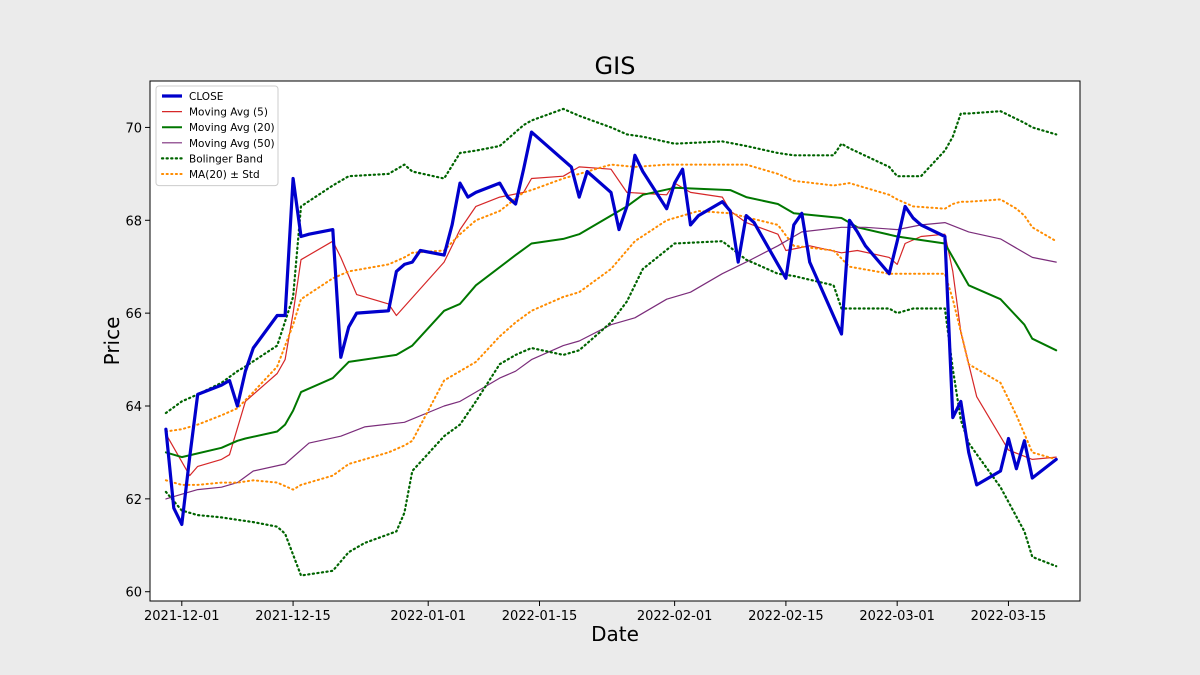 Image resolution: width=1200 pixels, height=675 pixels. I want to click on legend-label-close: CLOSE, so click(206, 97).